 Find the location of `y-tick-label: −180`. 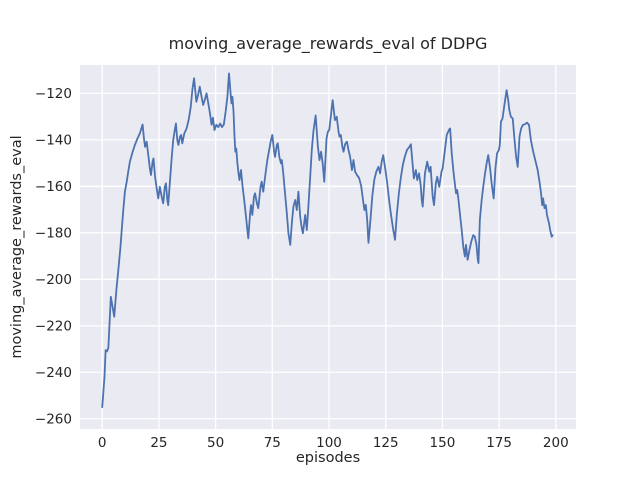

y-tick-label: −180 is located at coordinates (53, 233).